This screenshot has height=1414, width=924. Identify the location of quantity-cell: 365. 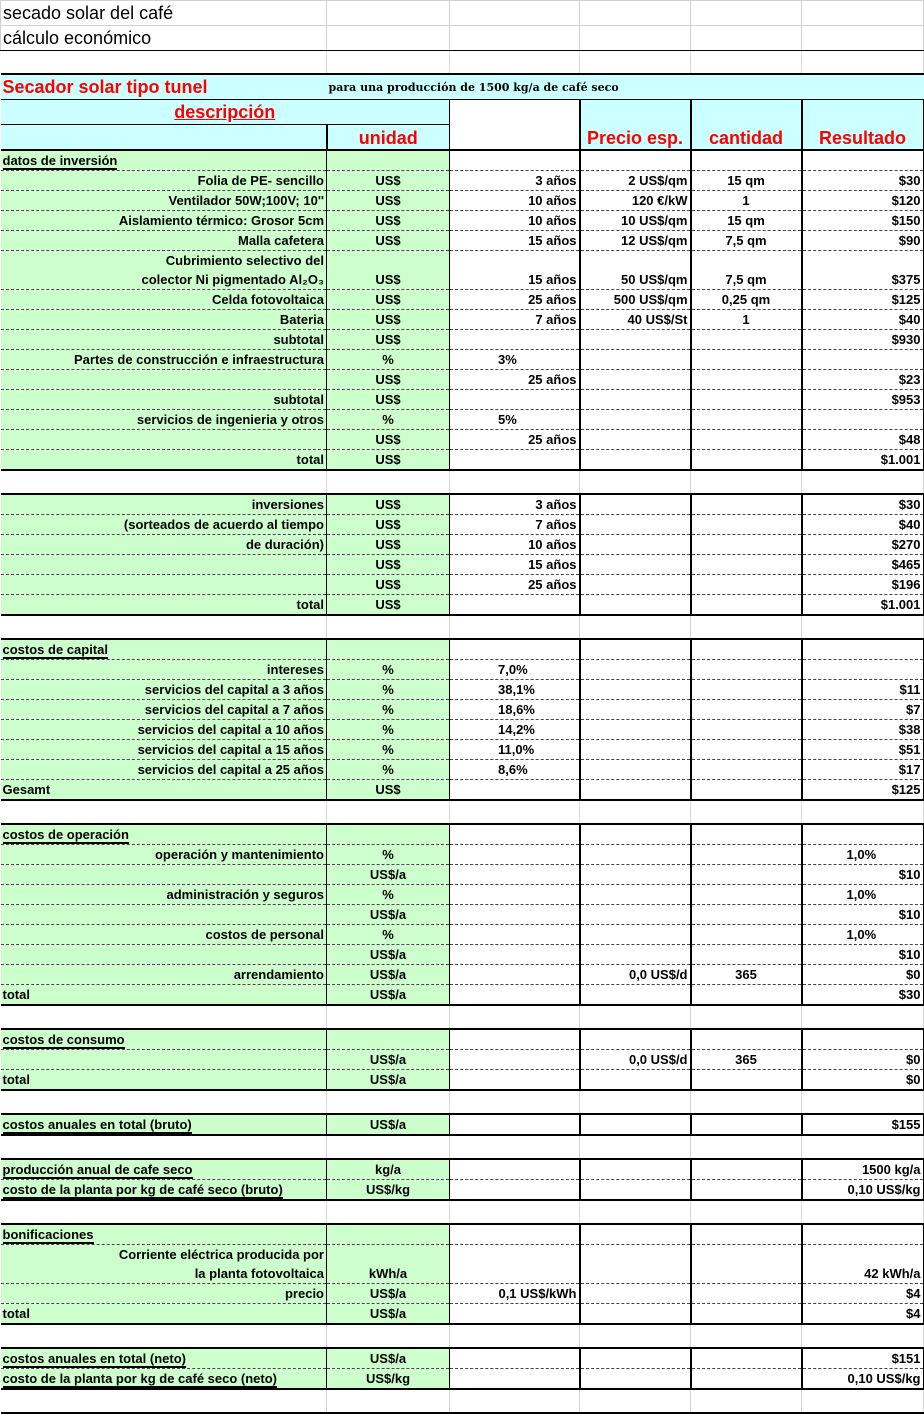
(746, 974).